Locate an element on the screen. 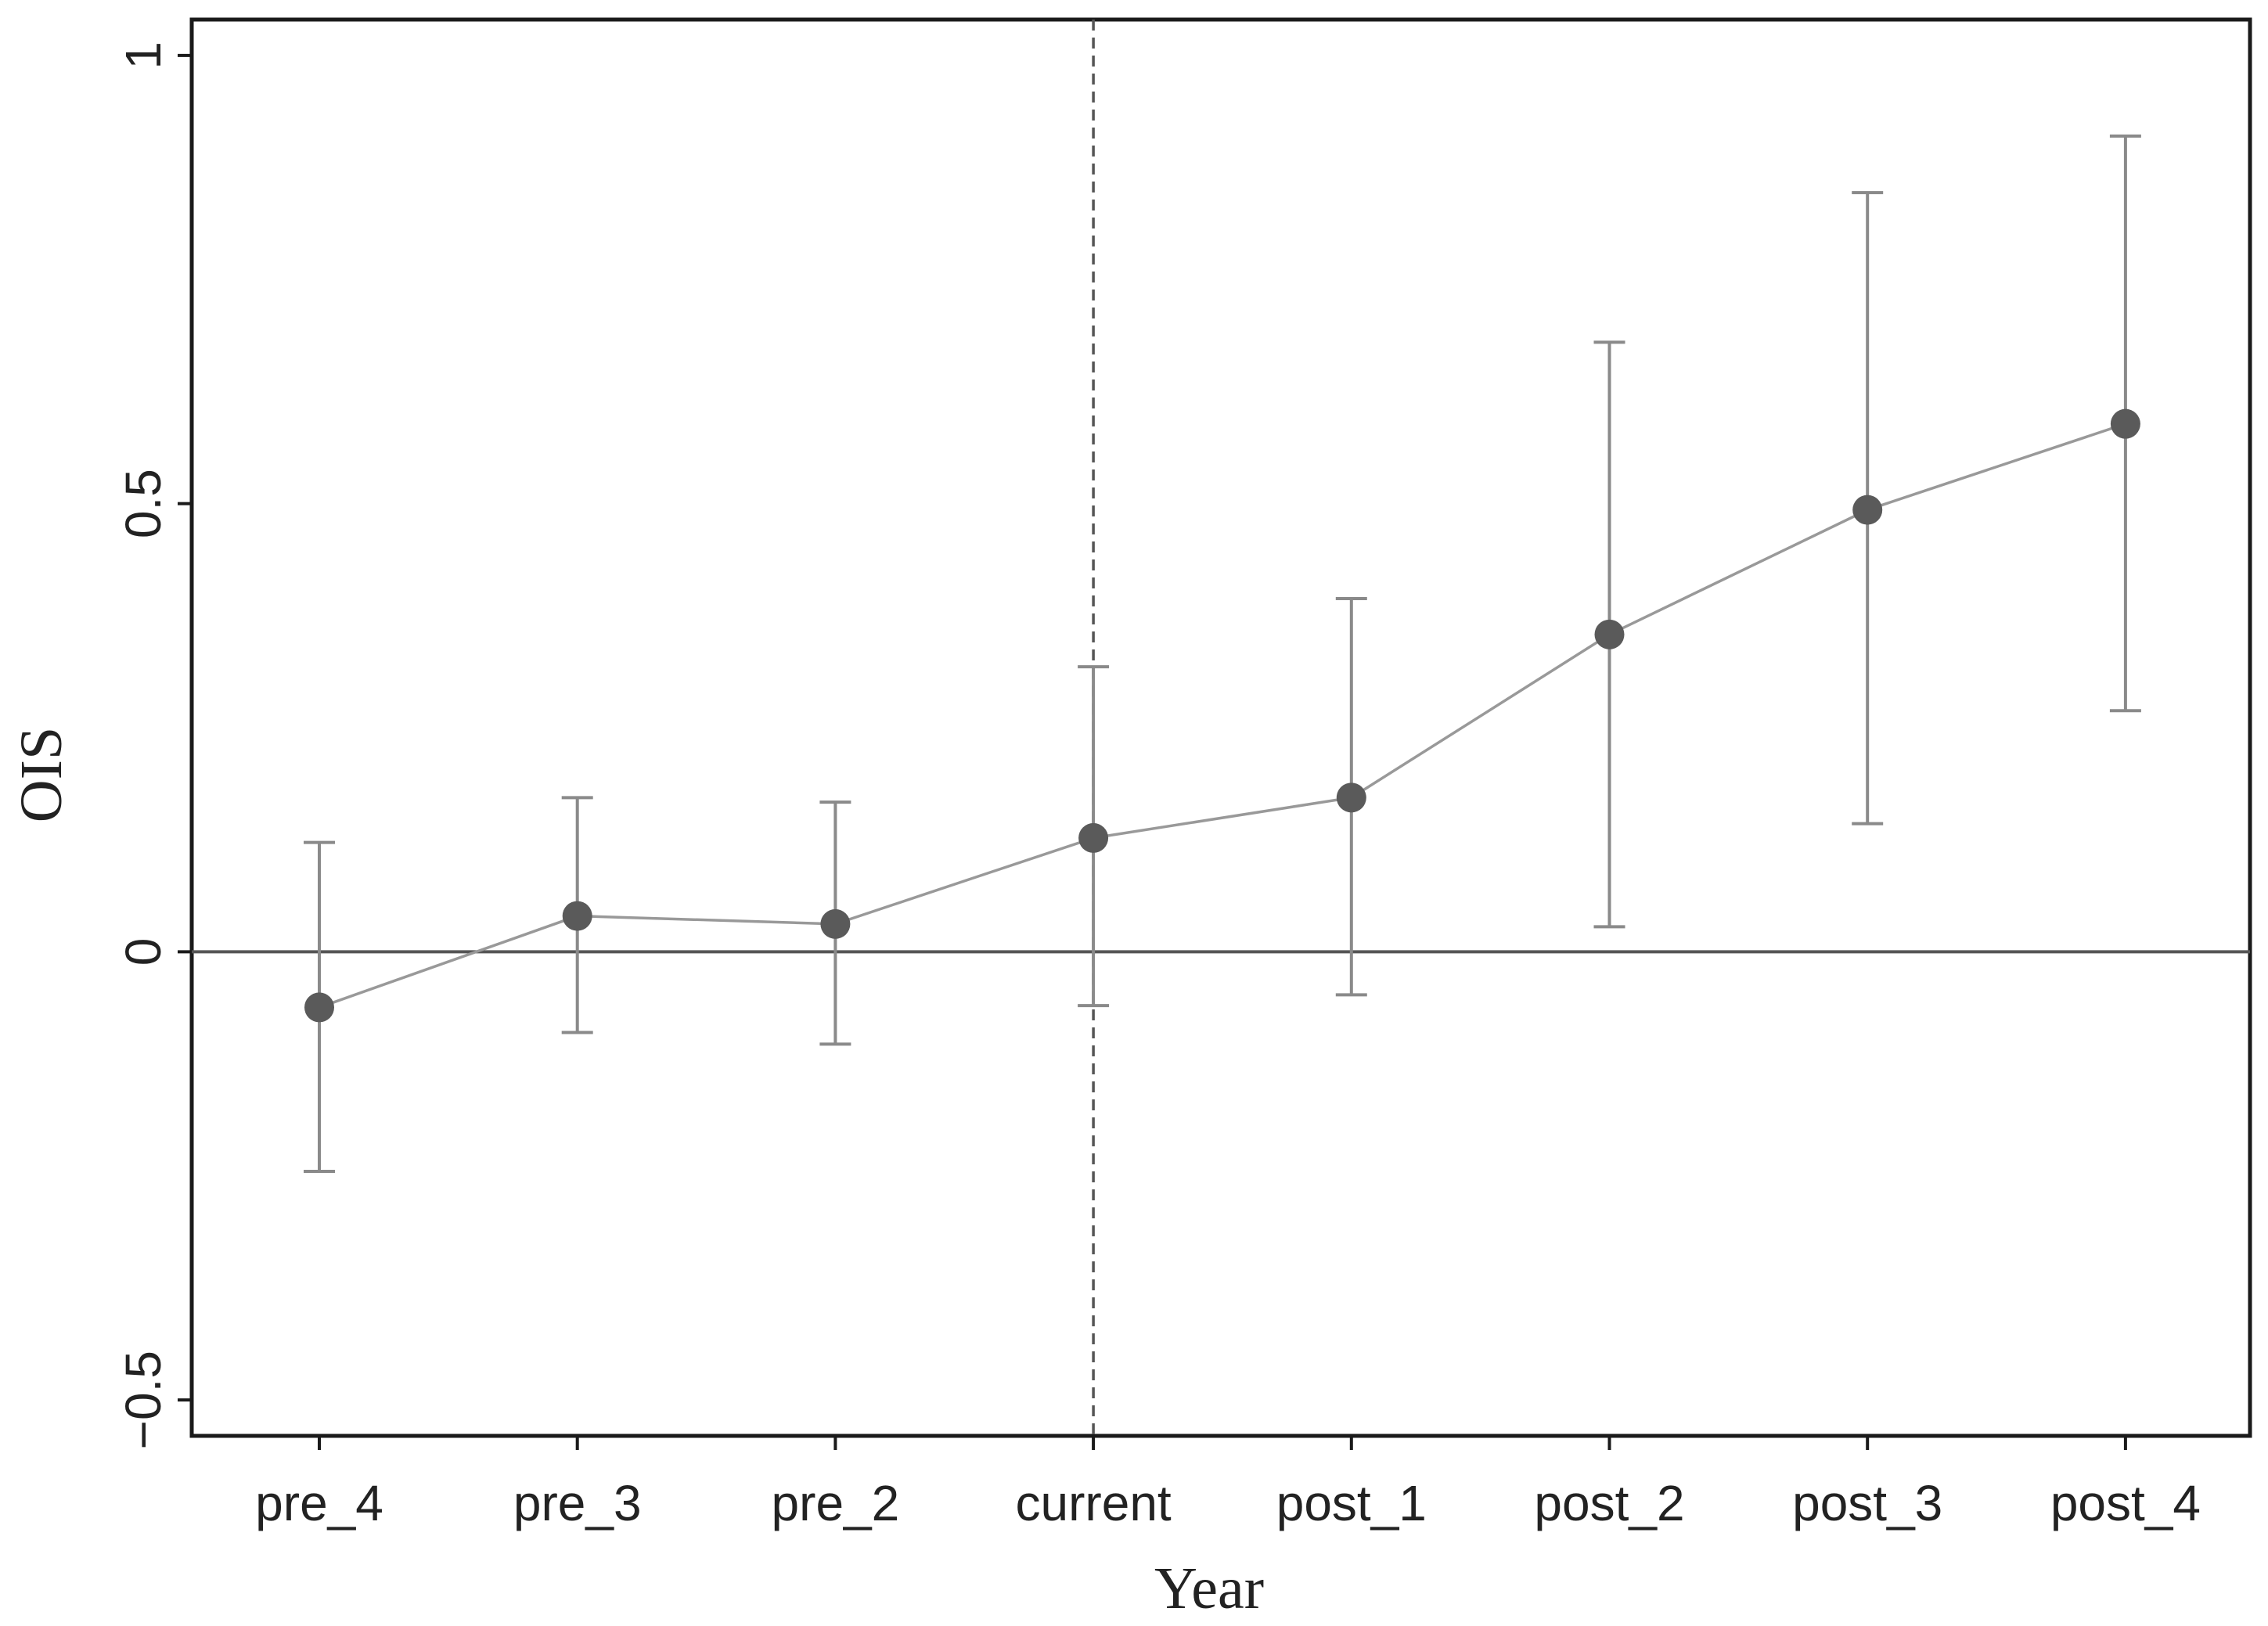  x-tick-label: post_2 is located at coordinates (1609, 1503).